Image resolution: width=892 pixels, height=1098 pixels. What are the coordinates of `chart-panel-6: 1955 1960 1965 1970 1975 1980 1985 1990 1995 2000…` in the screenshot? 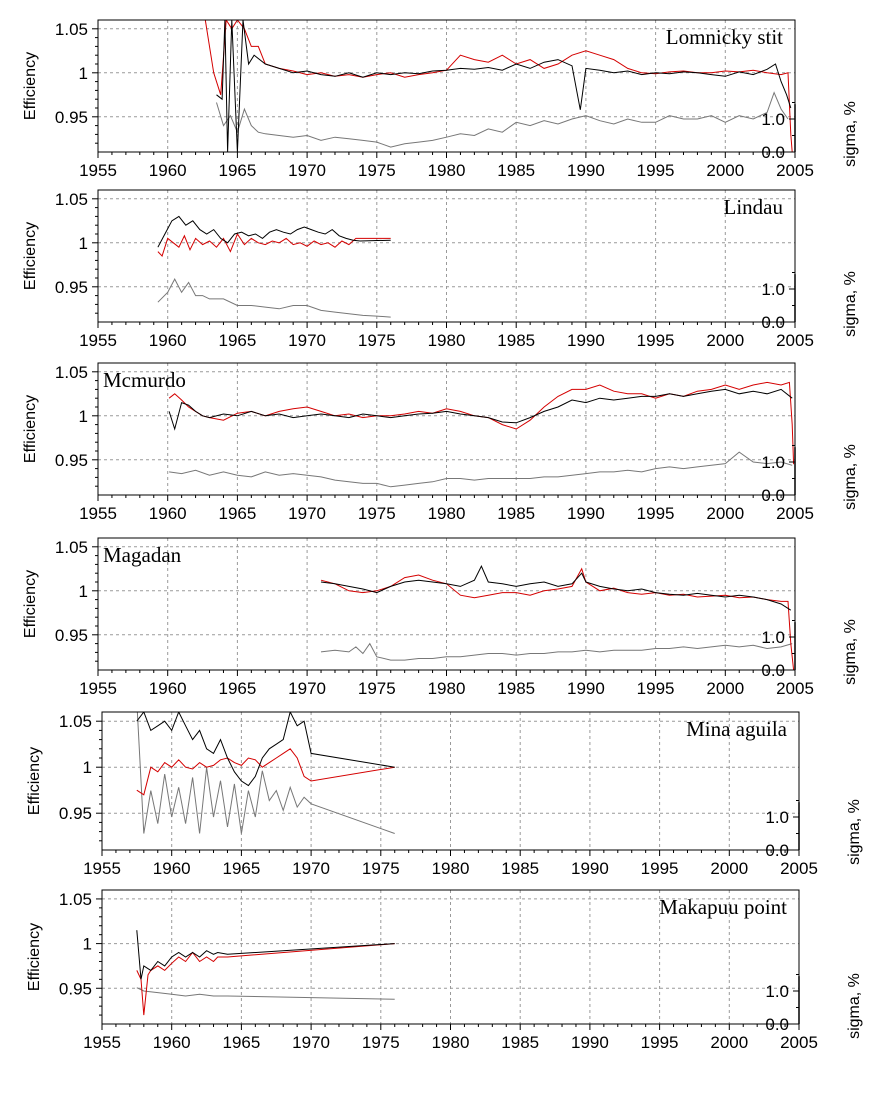 It's located at (444, 970).